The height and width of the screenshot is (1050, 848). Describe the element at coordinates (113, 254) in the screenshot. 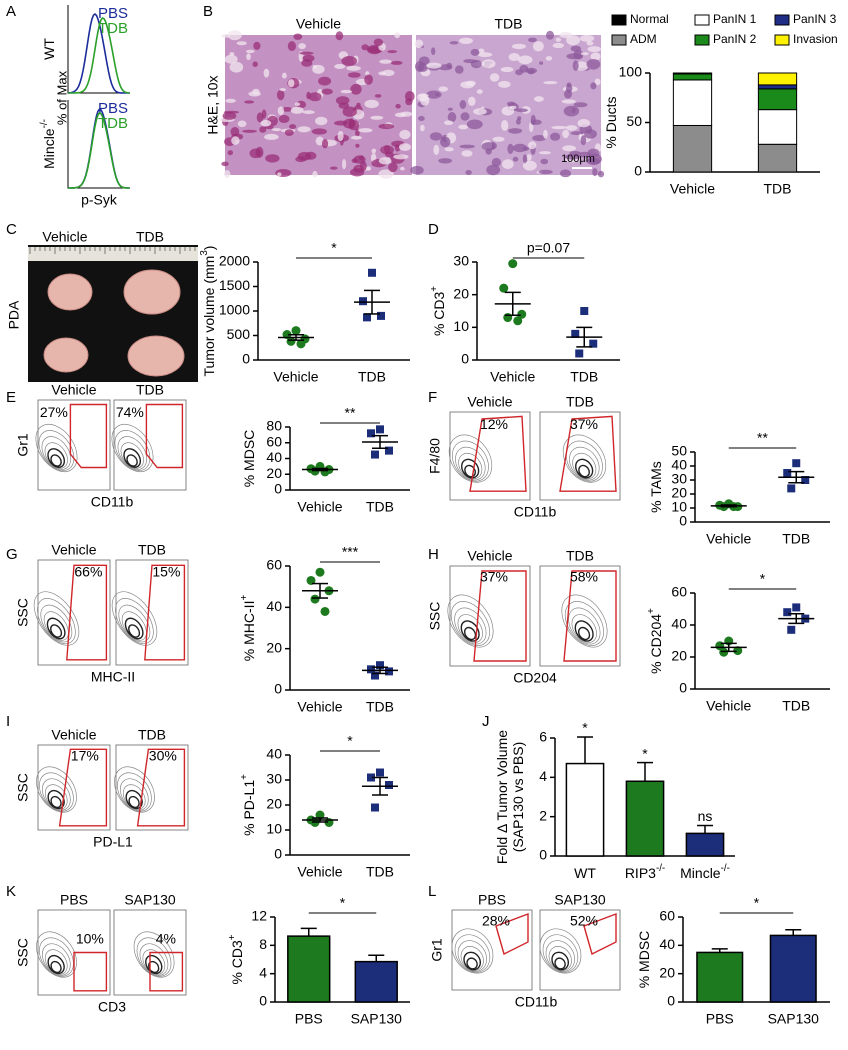

I see `ruler` at that location.